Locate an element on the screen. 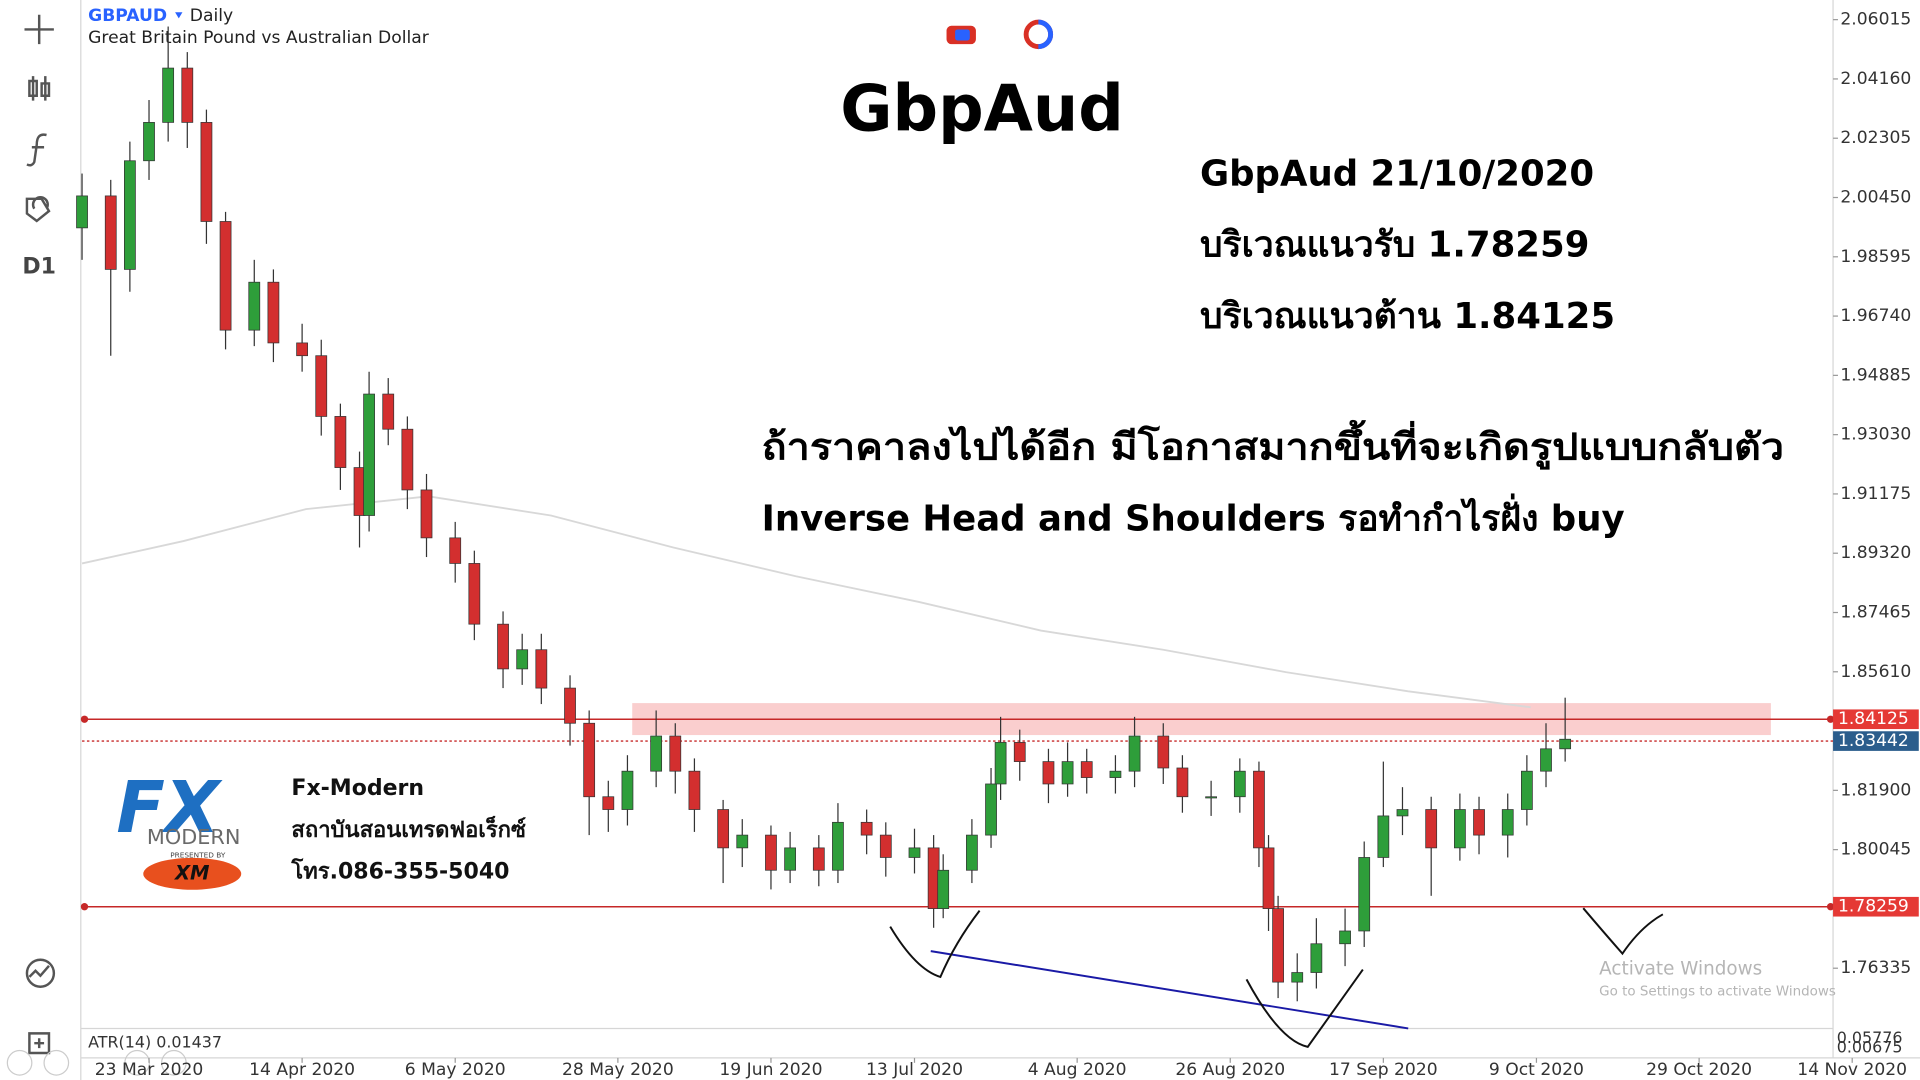  logo-name: Fx-Modern is located at coordinates (357, 788).